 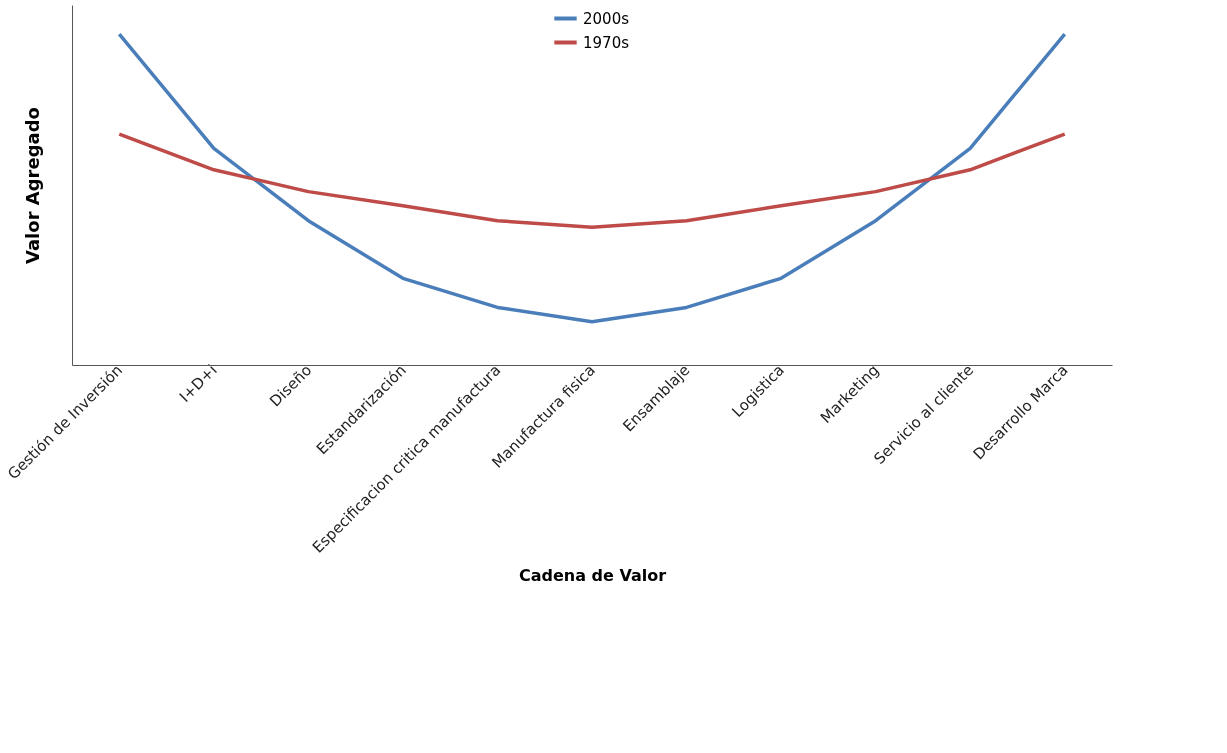 I want to click on legend-label: 2000s, so click(x=606, y=18).